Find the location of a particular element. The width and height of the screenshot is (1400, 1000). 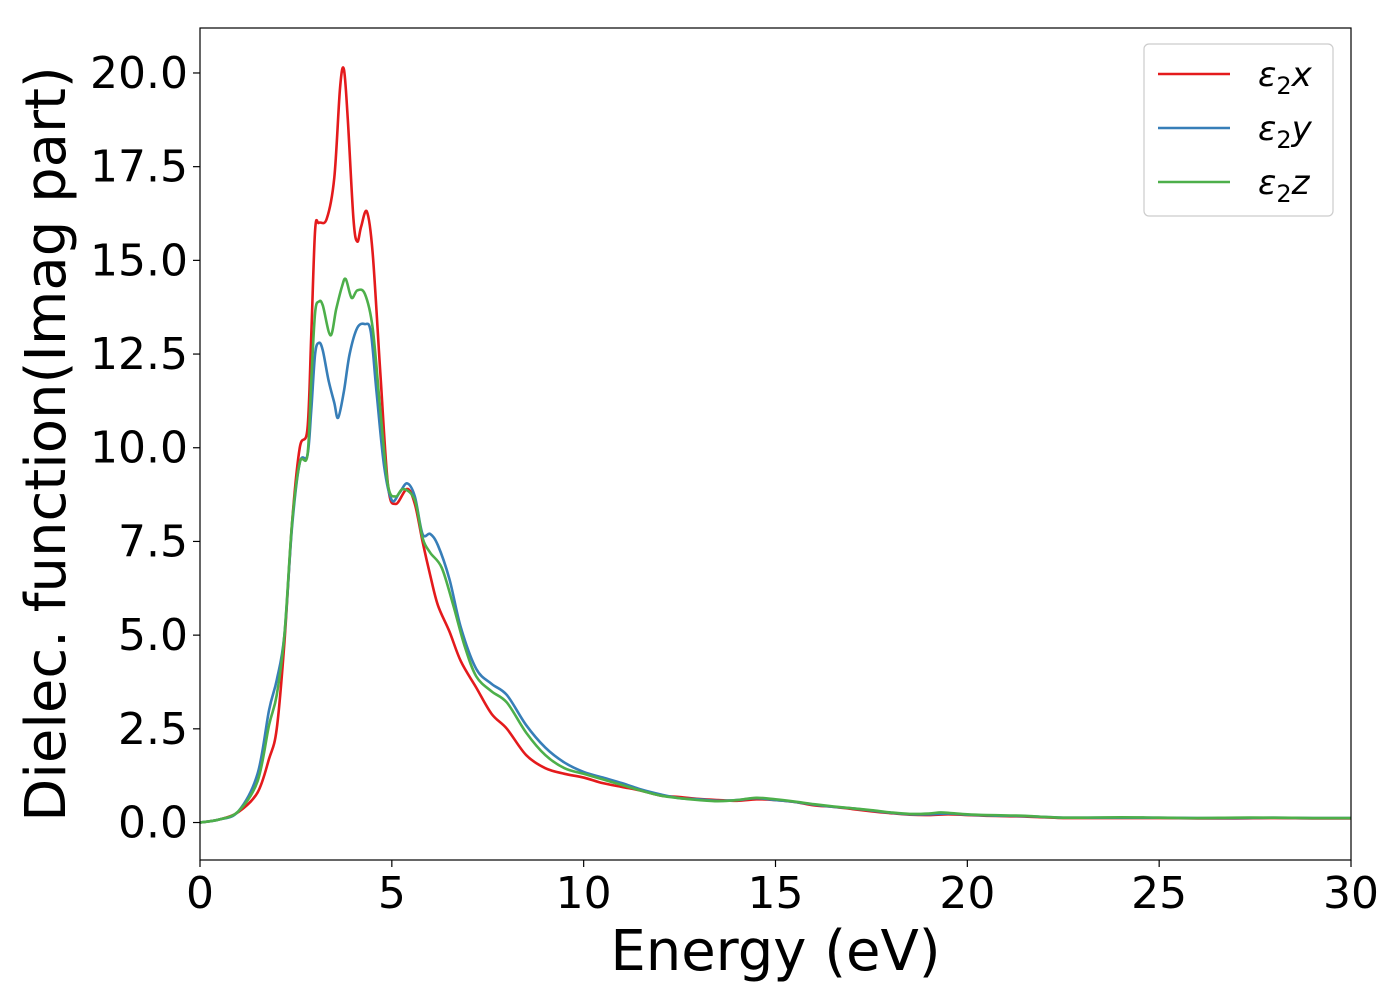

legend-label-y: ε2y is located at coordinates (1285, 131).